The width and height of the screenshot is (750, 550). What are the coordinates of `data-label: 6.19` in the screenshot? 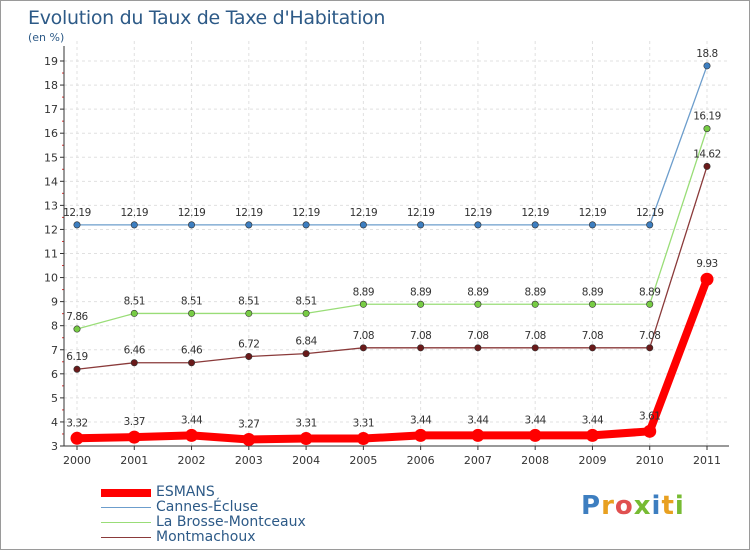 It's located at (76, 357).